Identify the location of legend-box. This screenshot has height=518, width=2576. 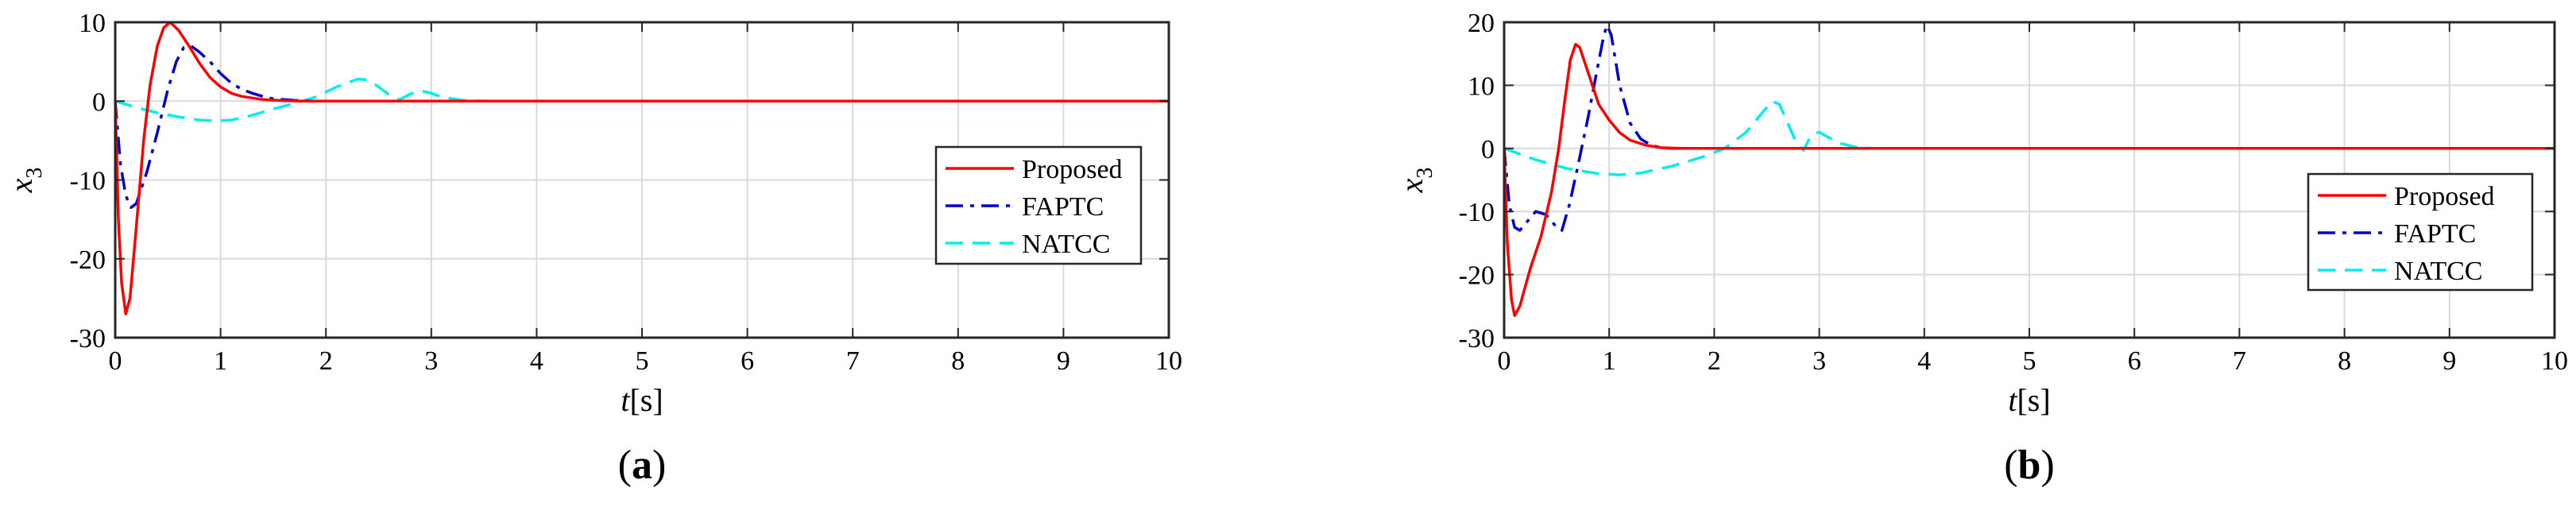
(1038, 205).